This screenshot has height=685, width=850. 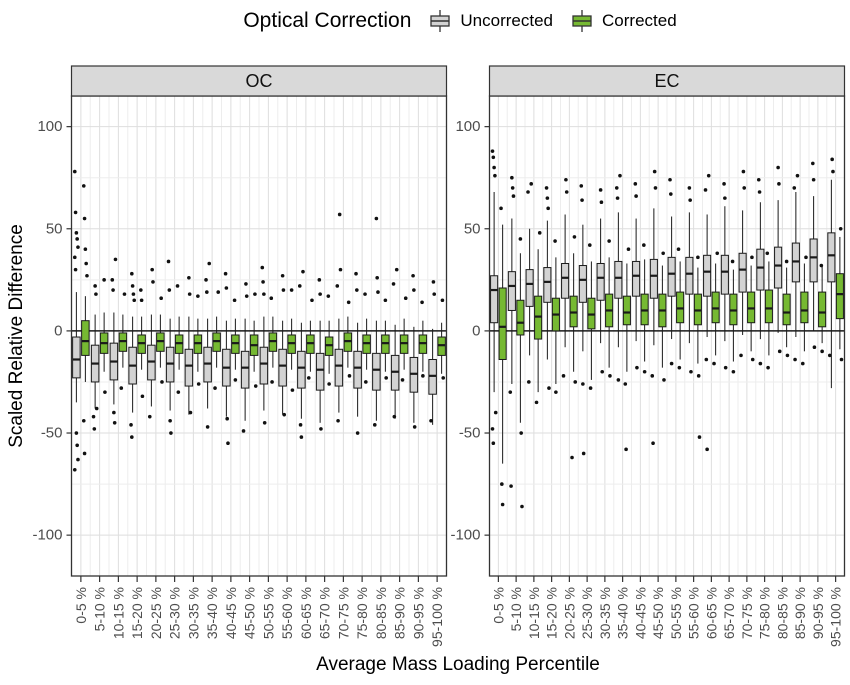 I want to click on x-tick-label: 95-100 %, so click(x=836, y=617).